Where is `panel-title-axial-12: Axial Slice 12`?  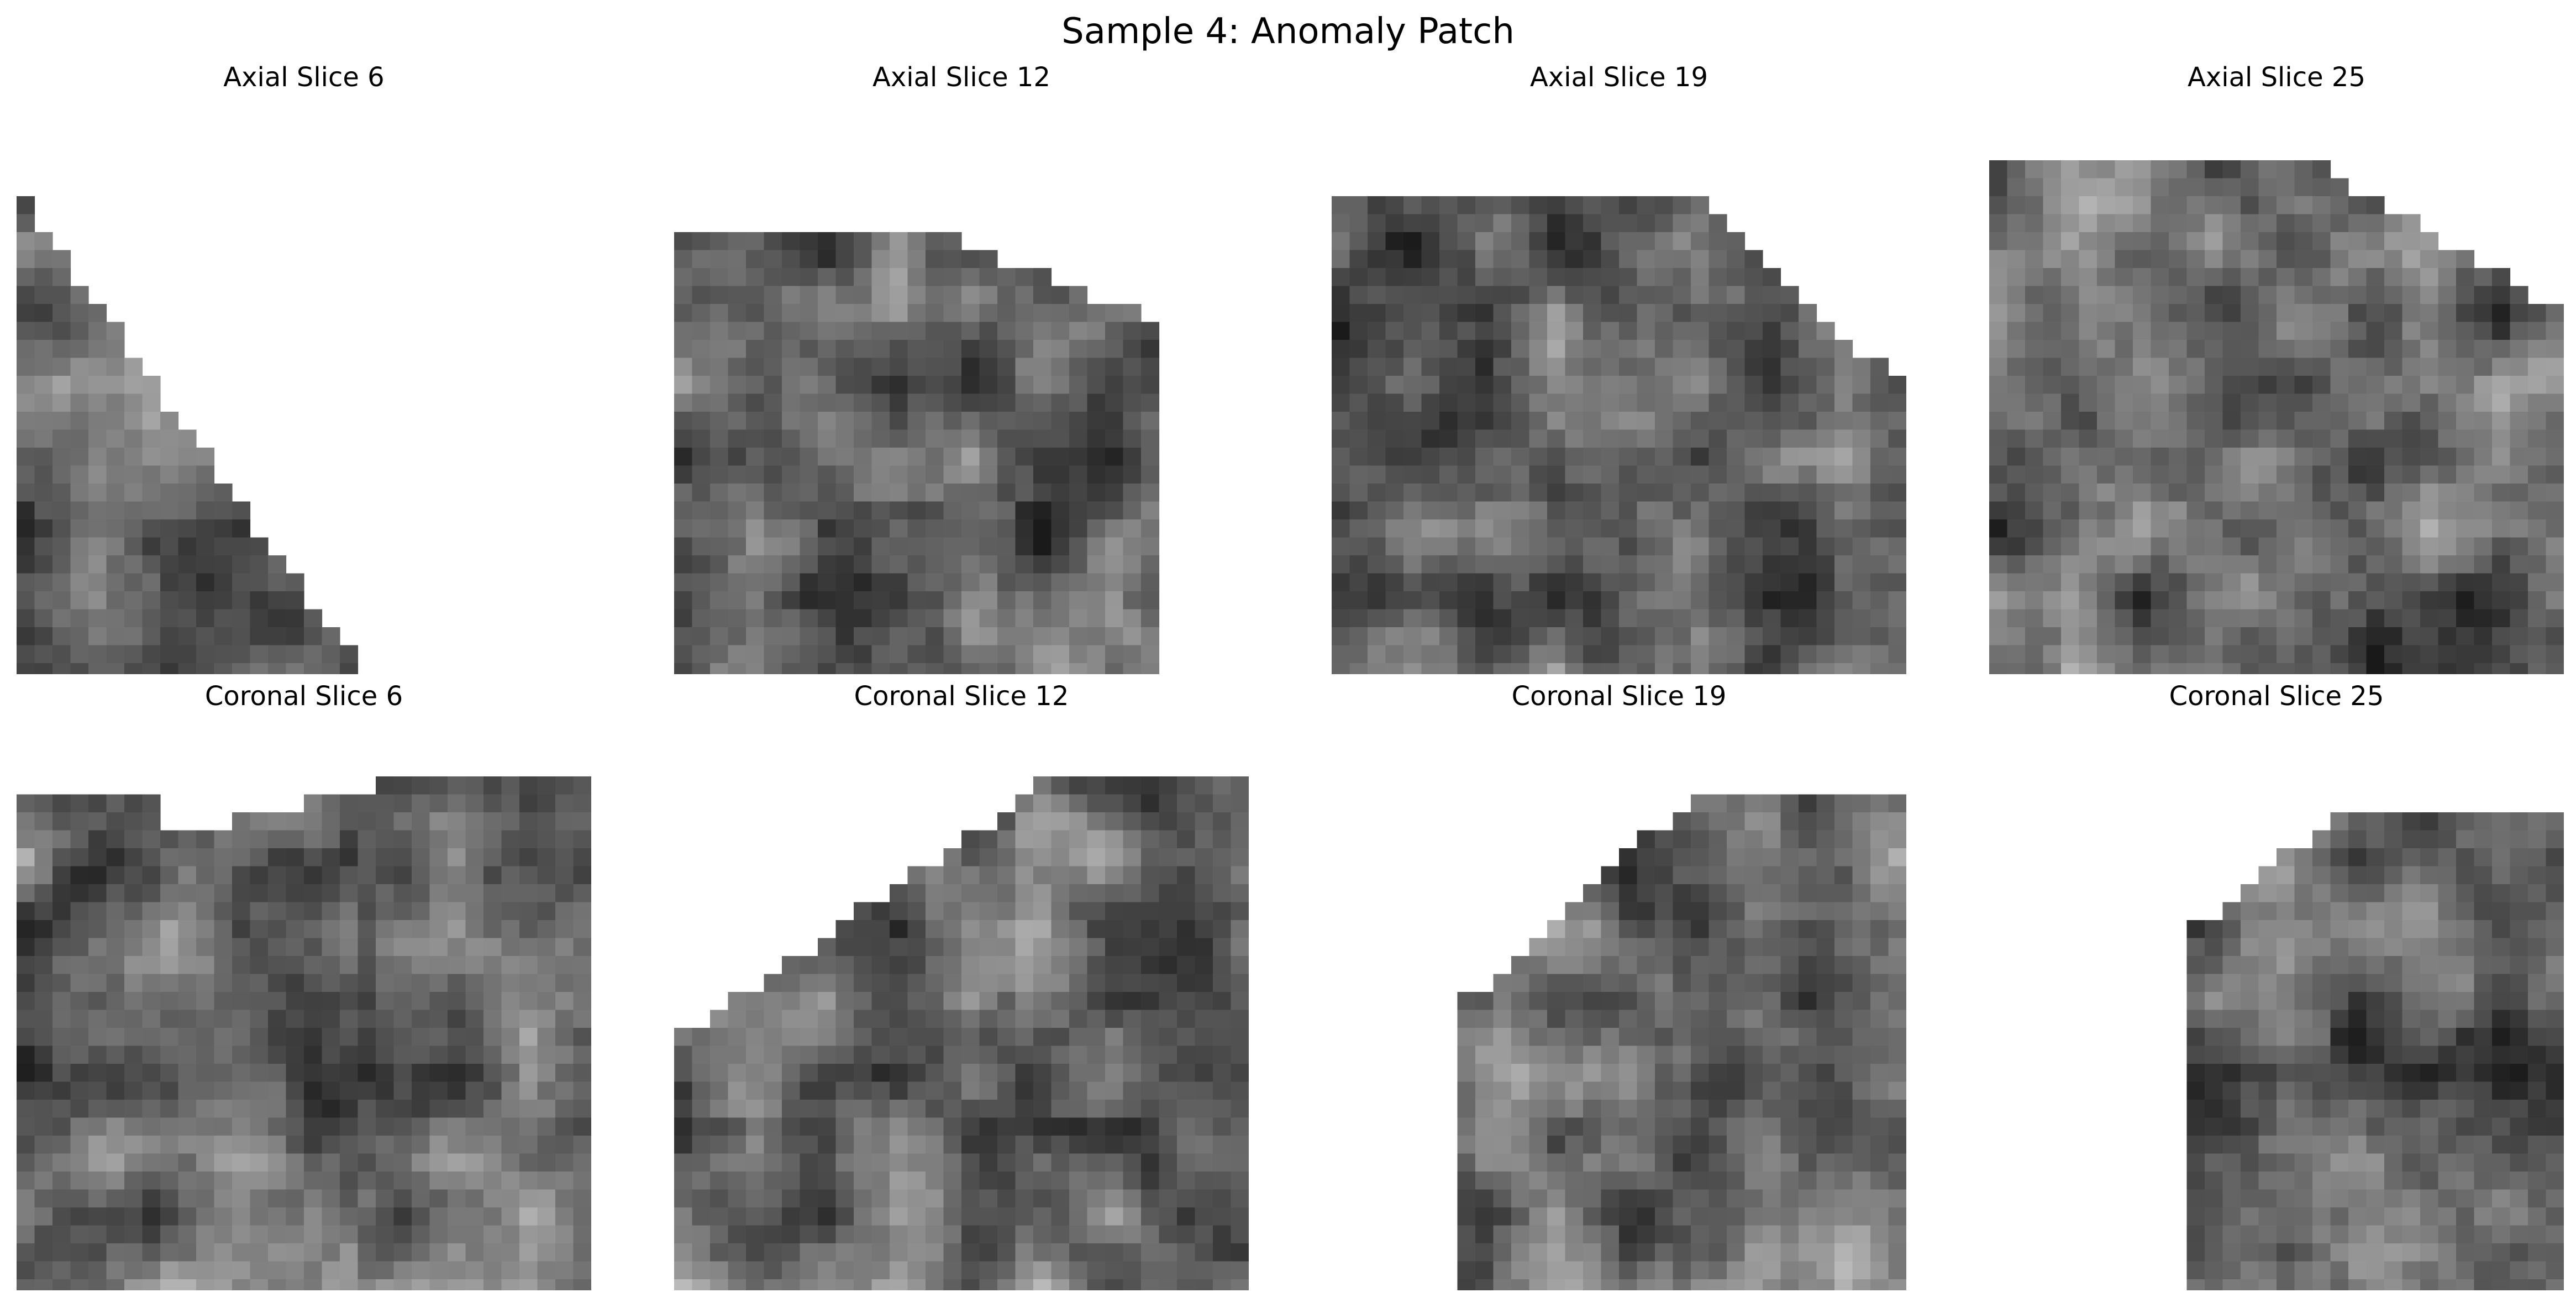 panel-title-axial-12: Axial Slice 12 is located at coordinates (961, 77).